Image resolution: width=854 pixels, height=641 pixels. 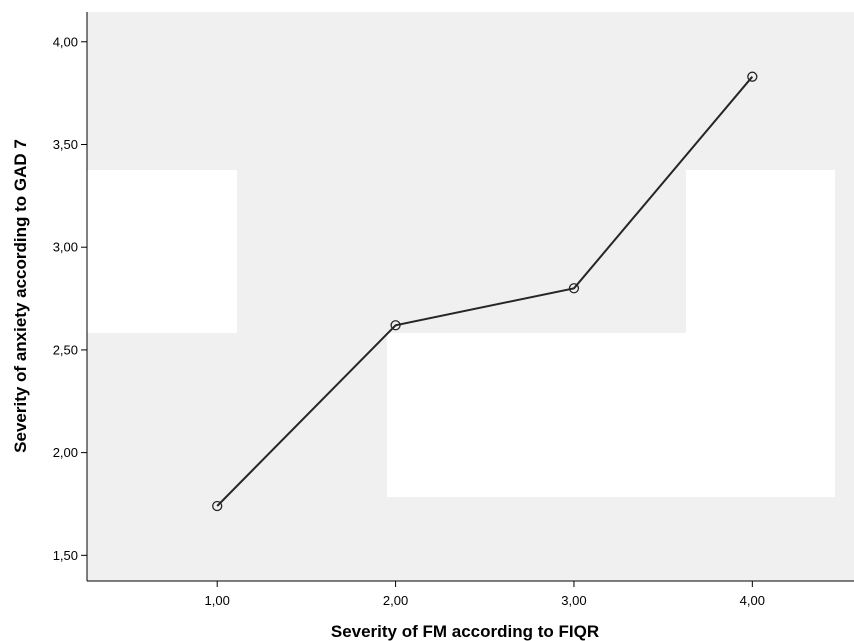 I want to click on x-tick-label: 3,00, so click(x=573, y=600).